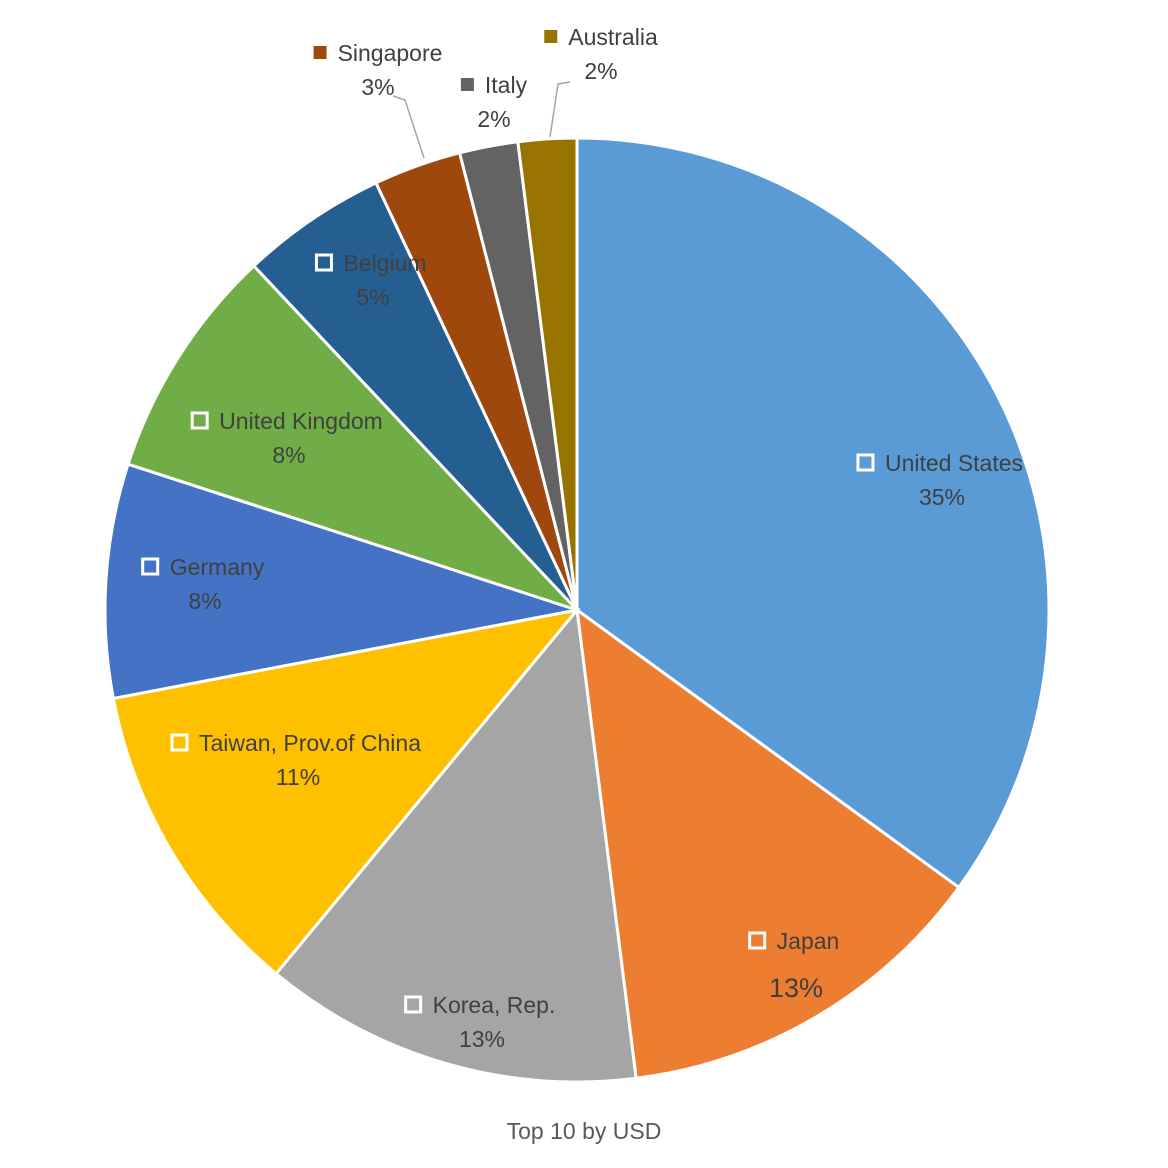 The width and height of the screenshot is (1168, 1168). I want to click on legend-key-japan, so click(757, 940).